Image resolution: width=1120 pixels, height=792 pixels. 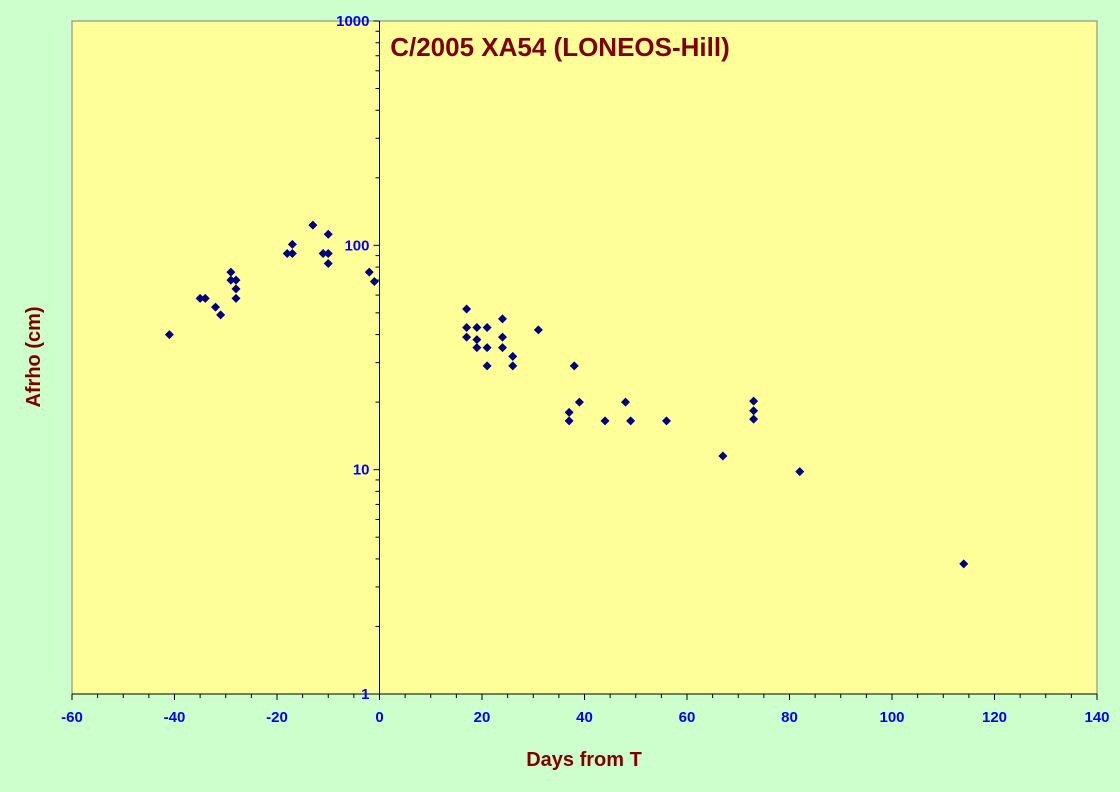 What do you see at coordinates (584, 760) in the screenshot?
I see `x-axis-title: Days from T` at bounding box center [584, 760].